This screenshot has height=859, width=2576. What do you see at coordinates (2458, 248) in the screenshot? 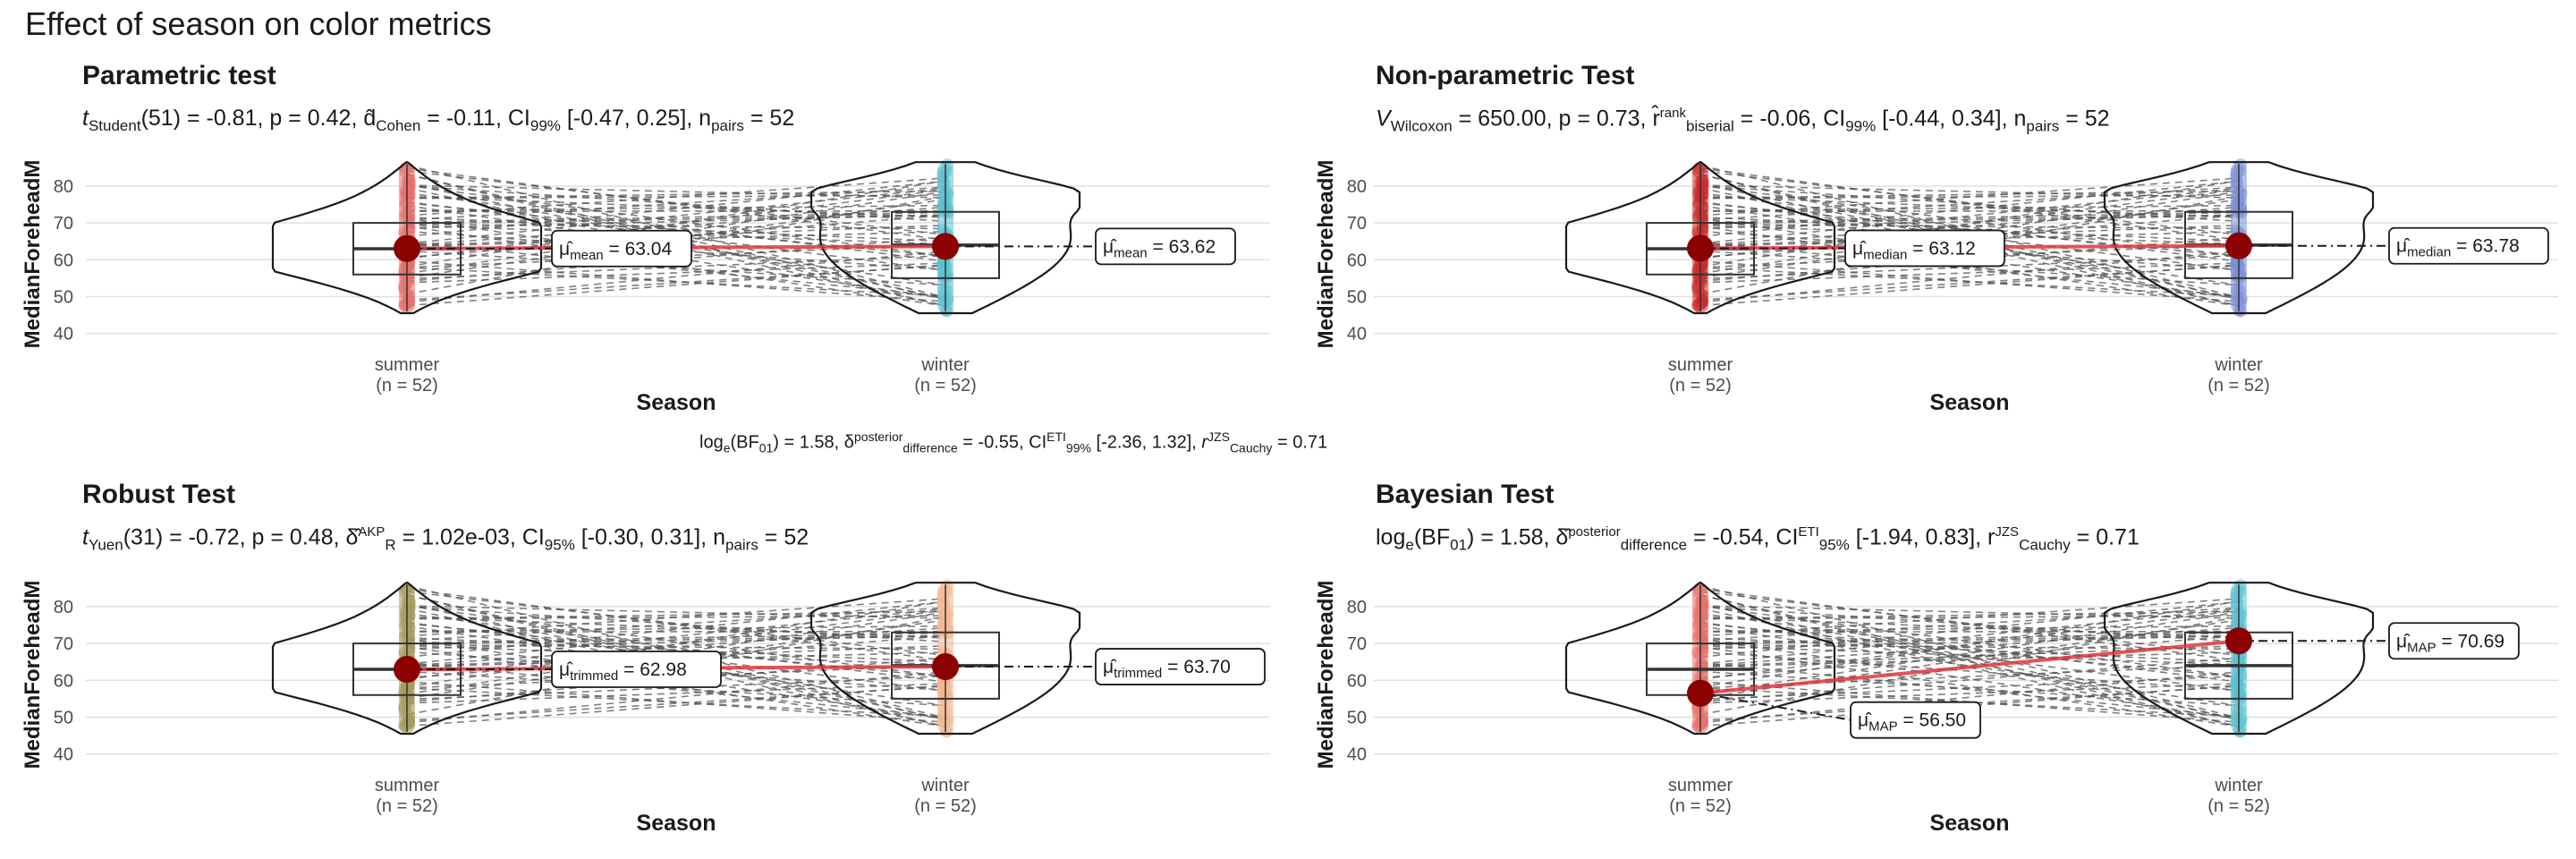
I see `centrality-label-text: μ̂median = 63.78` at bounding box center [2458, 248].